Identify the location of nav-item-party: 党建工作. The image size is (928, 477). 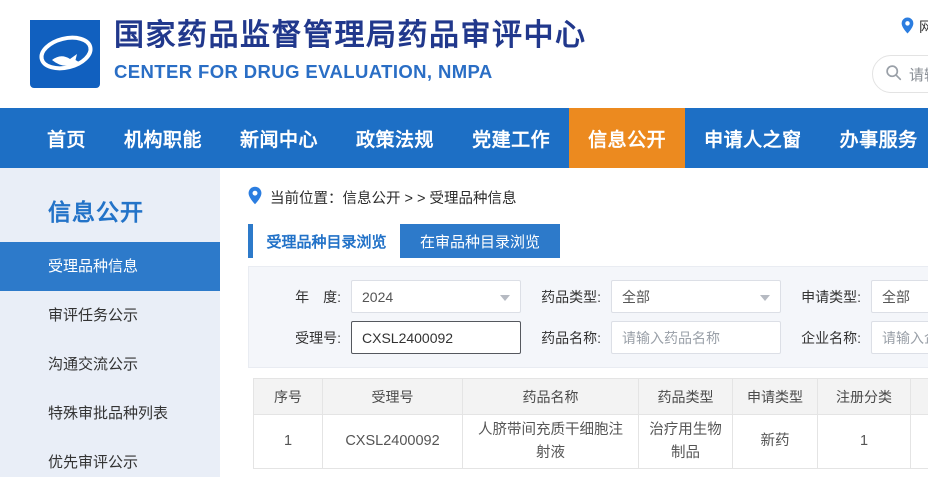
(511, 140).